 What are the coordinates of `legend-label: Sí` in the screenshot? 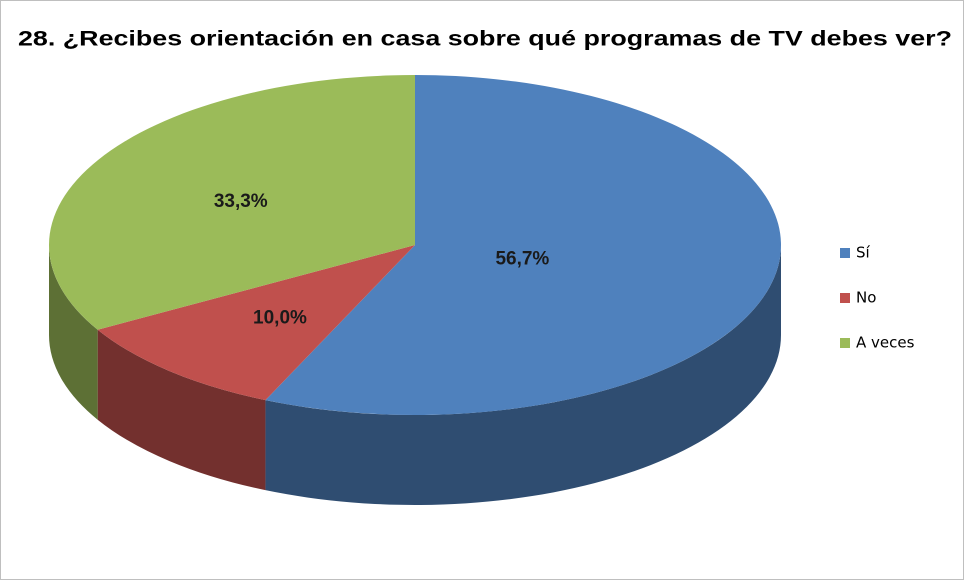 It's located at (863, 253).